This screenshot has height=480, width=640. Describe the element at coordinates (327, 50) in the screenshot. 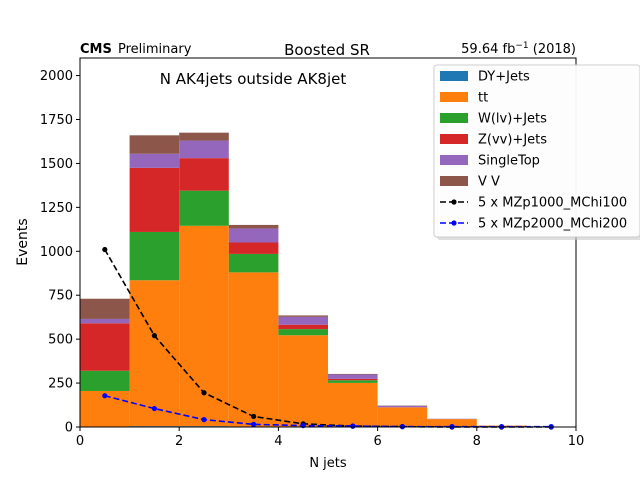

I see `chart-title: Boosted SR` at that location.